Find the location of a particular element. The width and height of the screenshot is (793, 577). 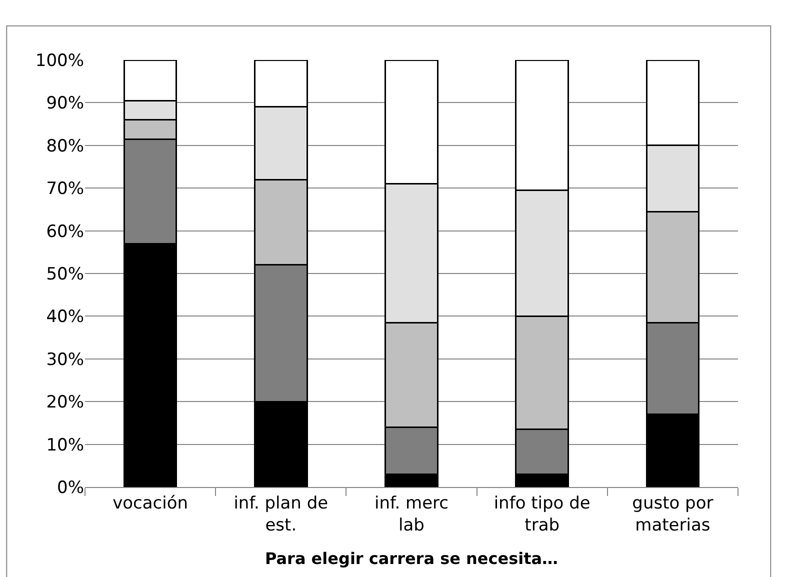

y-tick-label: 20% is located at coordinates (65, 402).